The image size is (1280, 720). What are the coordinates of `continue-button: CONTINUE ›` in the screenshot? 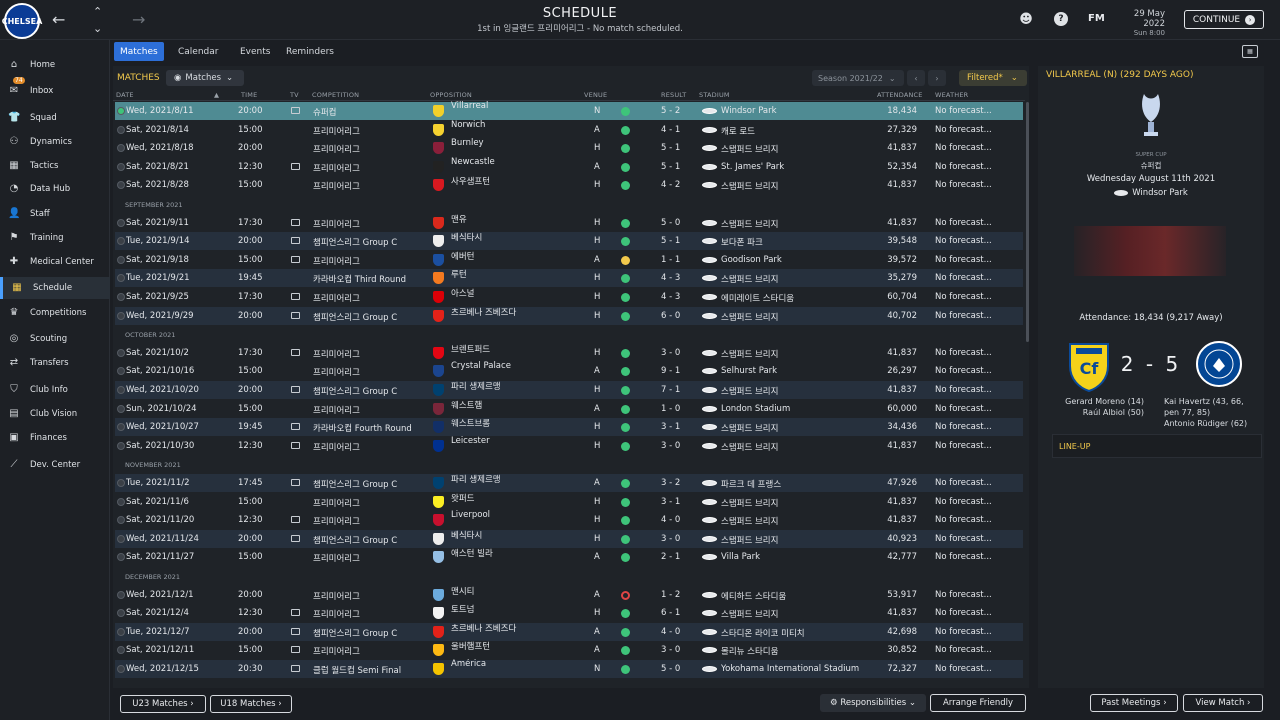 It's located at (1224, 19).